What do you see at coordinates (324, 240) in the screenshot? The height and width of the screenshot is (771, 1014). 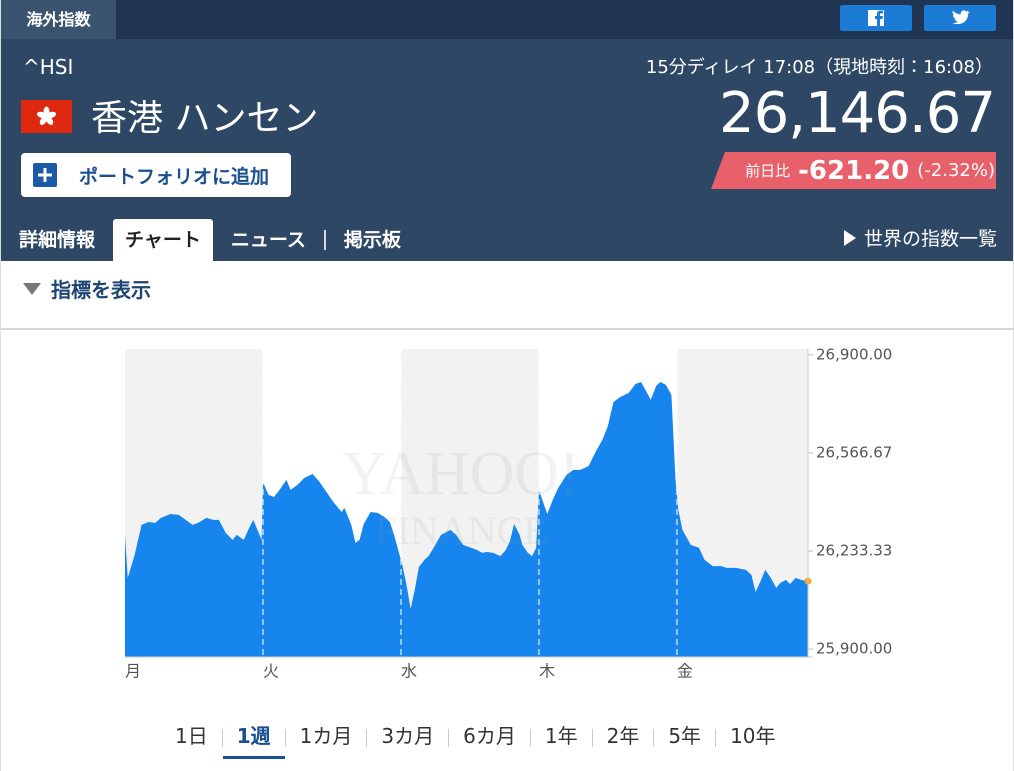 I see `nav-separator` at bounding box center [324, 240].